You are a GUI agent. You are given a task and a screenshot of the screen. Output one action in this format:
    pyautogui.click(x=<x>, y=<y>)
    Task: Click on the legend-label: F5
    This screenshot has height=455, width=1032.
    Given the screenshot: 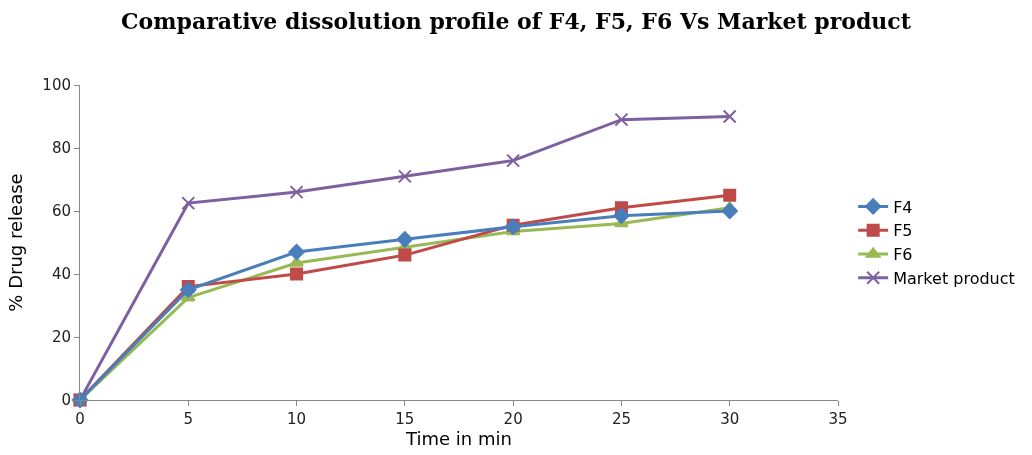 What is the action you would take?
    pyautogui.click(x=903, y=231)
    